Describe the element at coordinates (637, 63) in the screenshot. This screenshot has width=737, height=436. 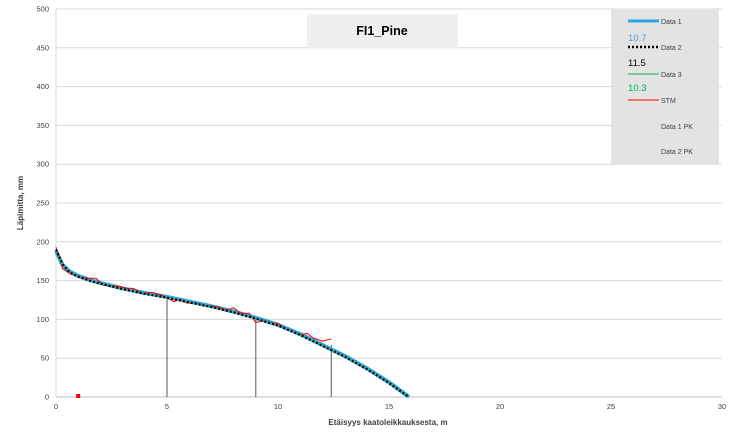
I see `legend-value-data-2: 11.5` at that location.